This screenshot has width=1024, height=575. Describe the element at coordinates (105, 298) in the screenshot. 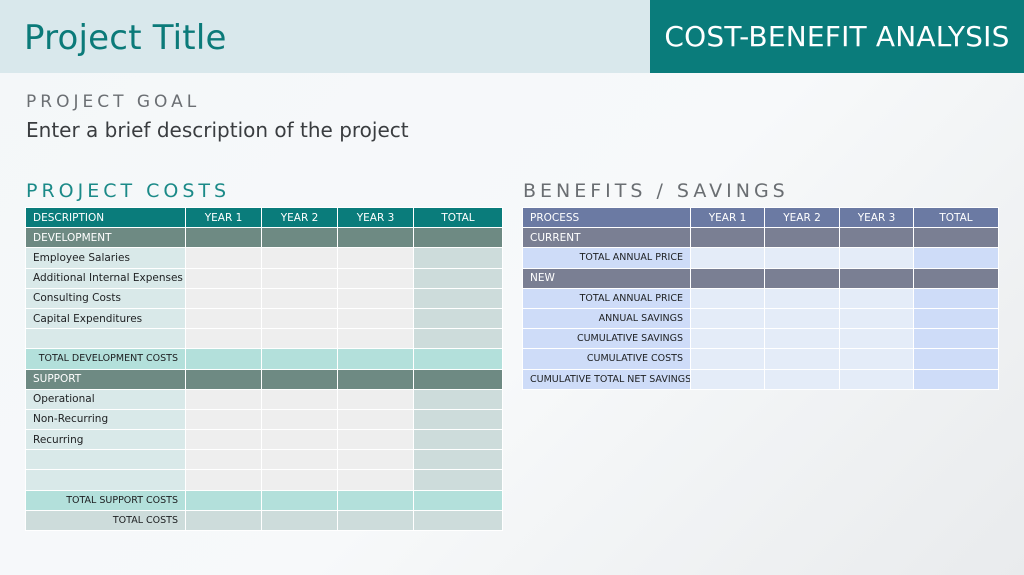

I see `row-label: Consulting Costs` at that location.